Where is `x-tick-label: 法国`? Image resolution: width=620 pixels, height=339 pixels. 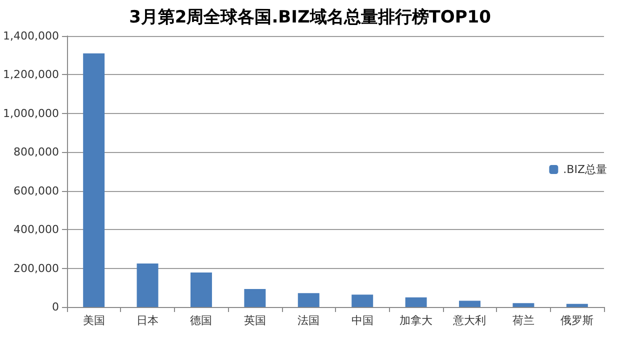 x-tick-label: 法国 is located at coordinates (309, 320).